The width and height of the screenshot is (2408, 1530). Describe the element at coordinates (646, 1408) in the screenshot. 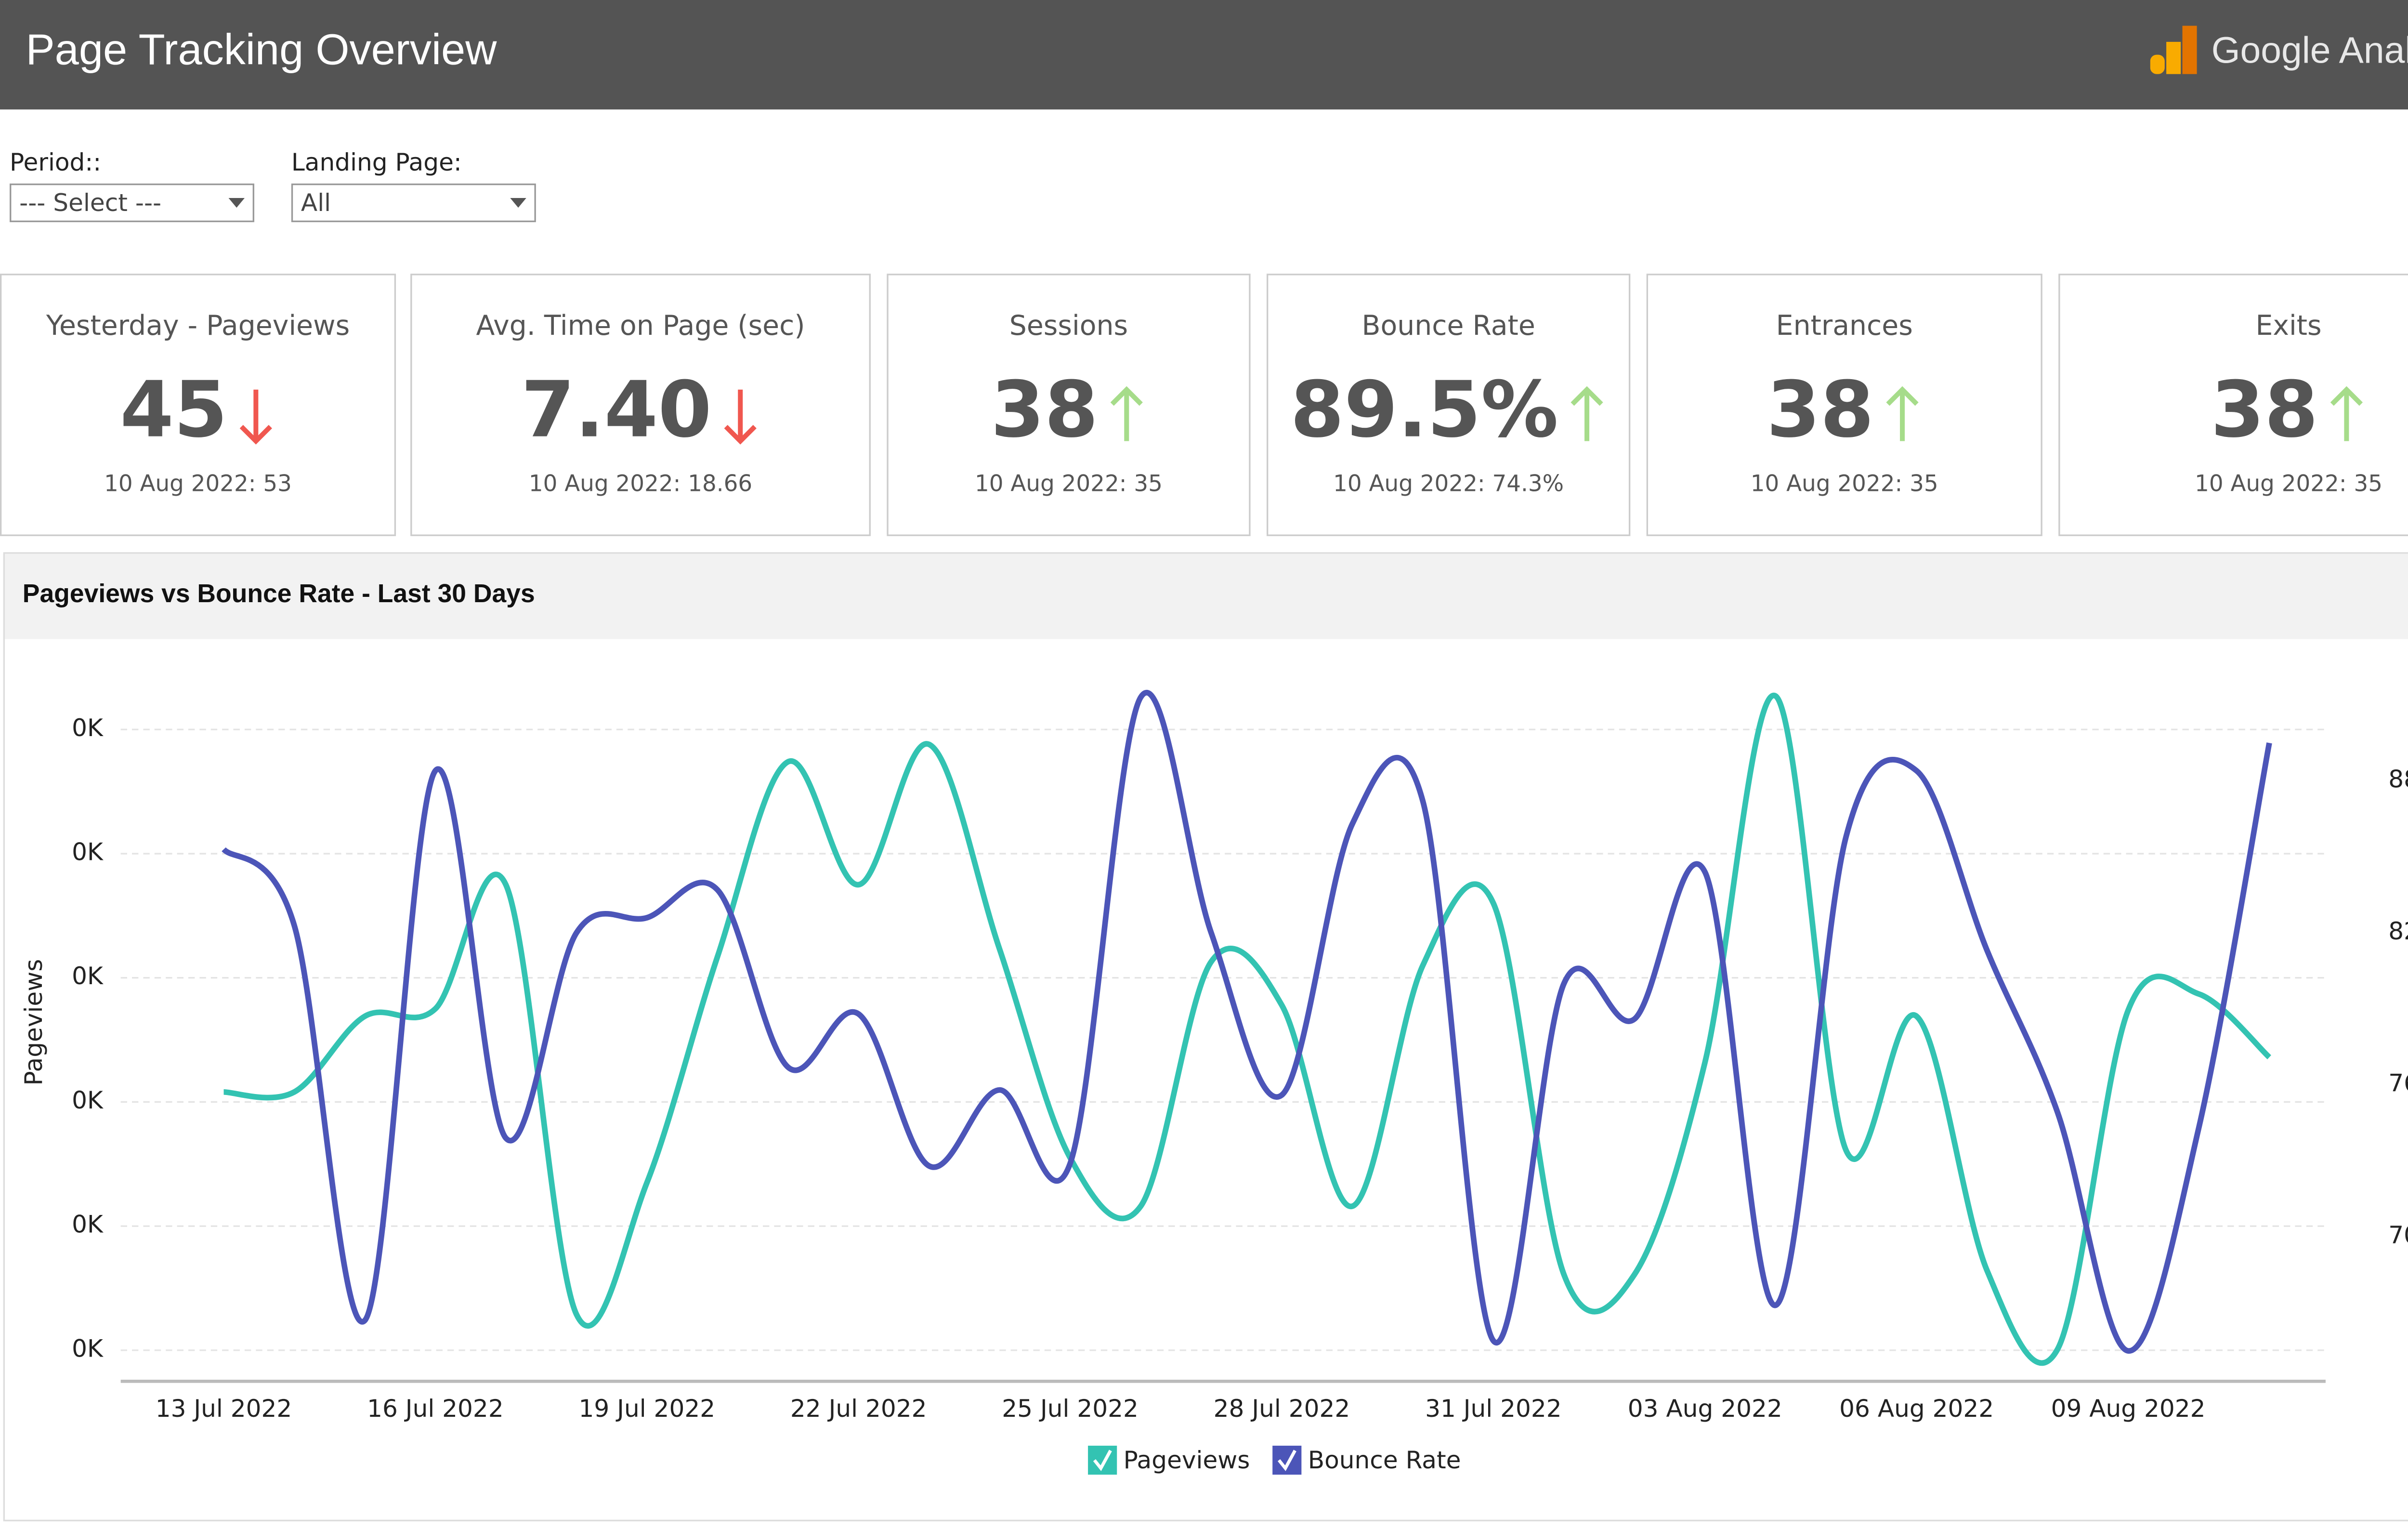

I see `x-tick-label: 19 Jul 2022` at that location.